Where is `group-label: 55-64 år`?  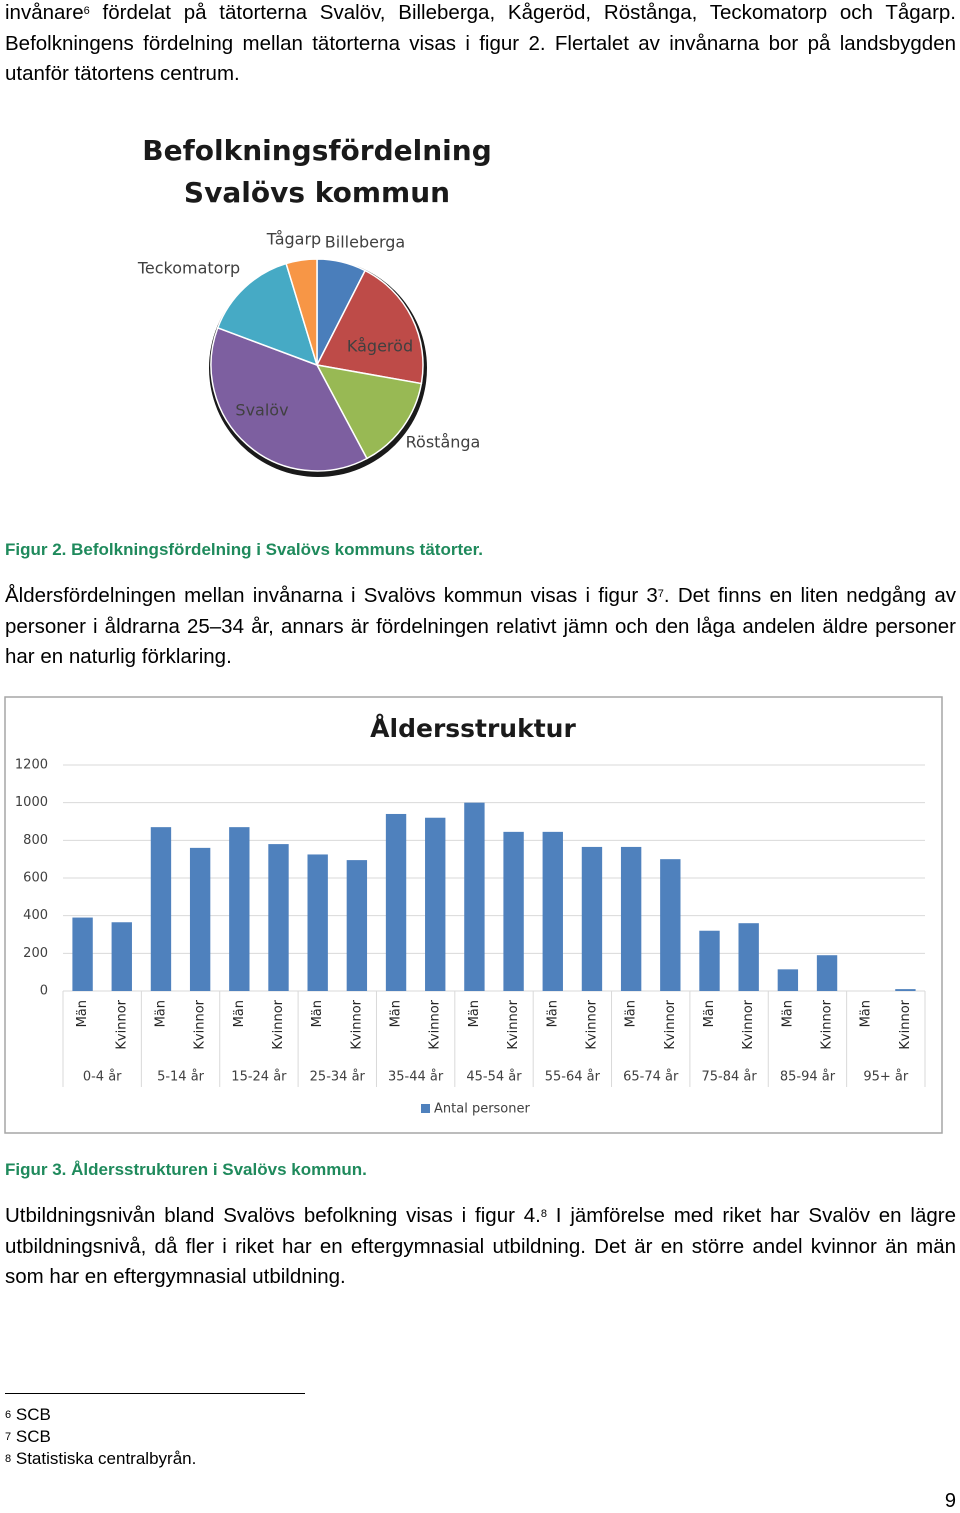 group-label: 55-64 år is located at coordinates (573, 1077).